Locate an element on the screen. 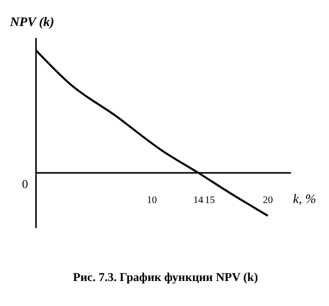 The height and width of the screenshot is (306, 329). x-tick-label: 10 is located at coordinates (151, 200).